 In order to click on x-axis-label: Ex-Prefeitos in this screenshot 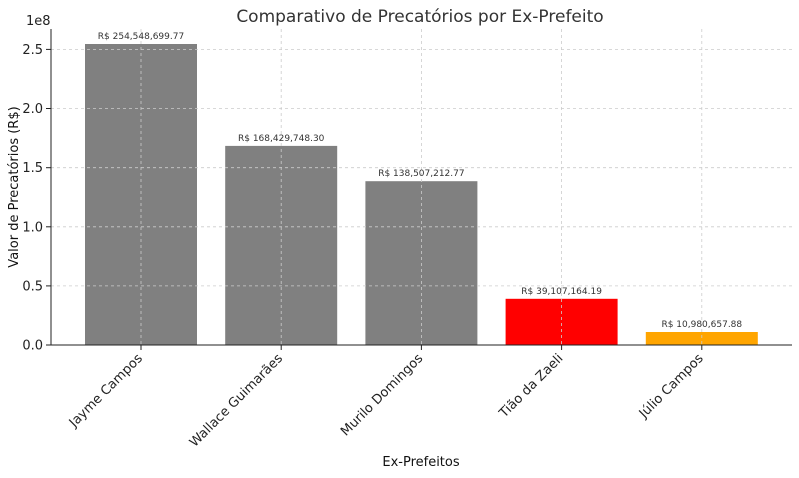, I will do `click(421, 462)`.